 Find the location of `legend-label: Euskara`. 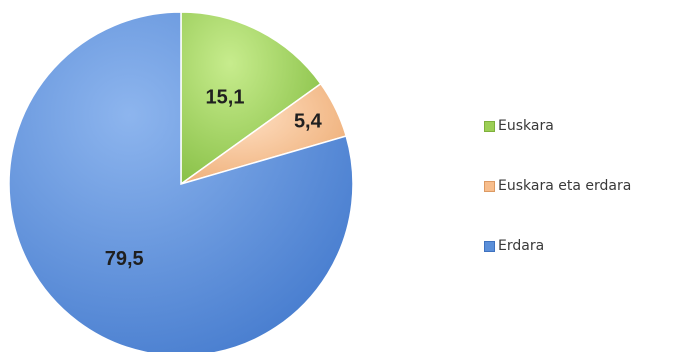

legend-label: Euskara is located at coordinates (526, 126).